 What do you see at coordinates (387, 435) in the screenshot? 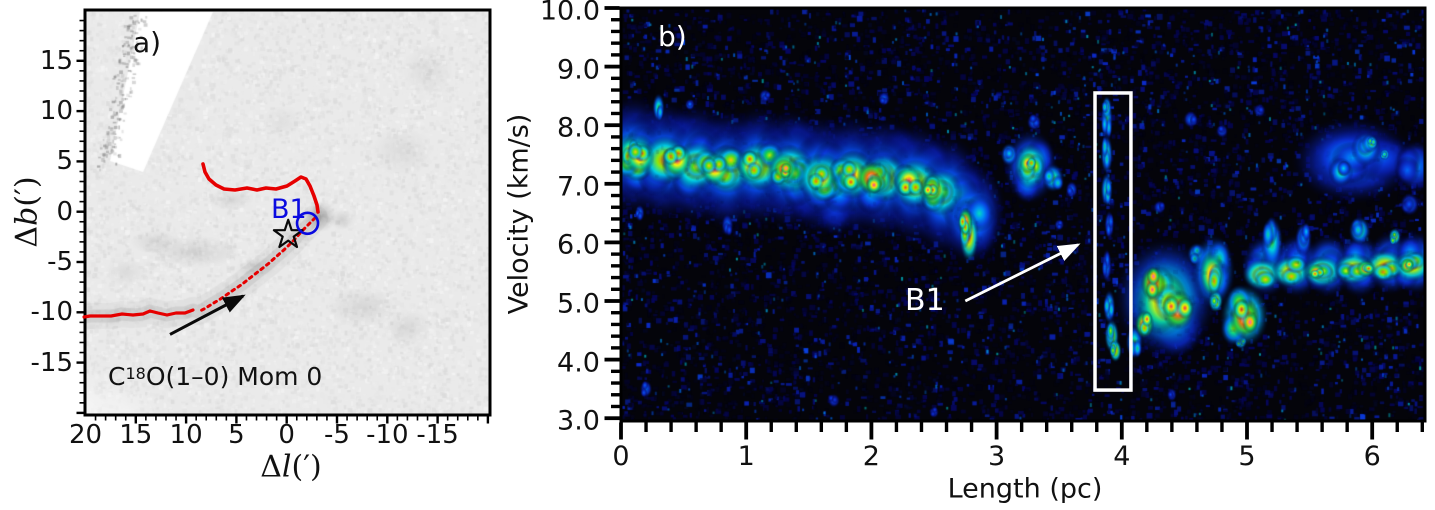
I see `panel-a-xtick--10: -10` at bounding box center [387, 435].